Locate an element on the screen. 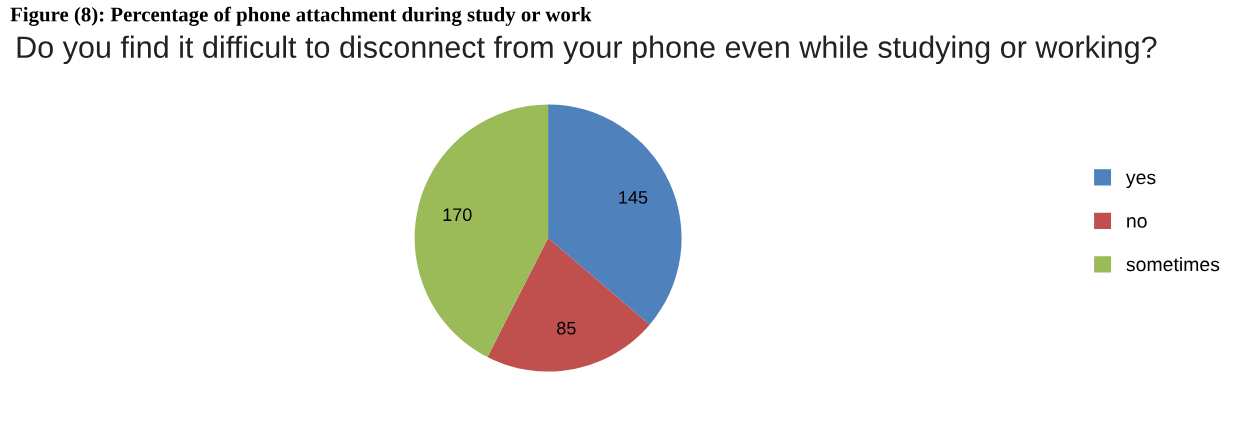  legend-label: sometimes is located at coordinates (1173, 264).